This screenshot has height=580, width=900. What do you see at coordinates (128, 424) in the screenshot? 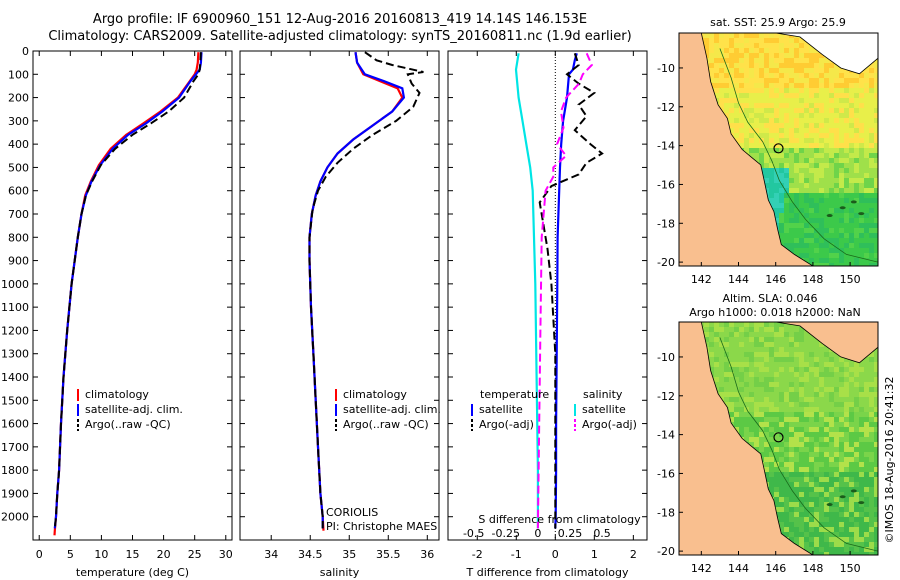
I see `legend-label: Argo(..raw -QC)` at bounding box center [128, 424].